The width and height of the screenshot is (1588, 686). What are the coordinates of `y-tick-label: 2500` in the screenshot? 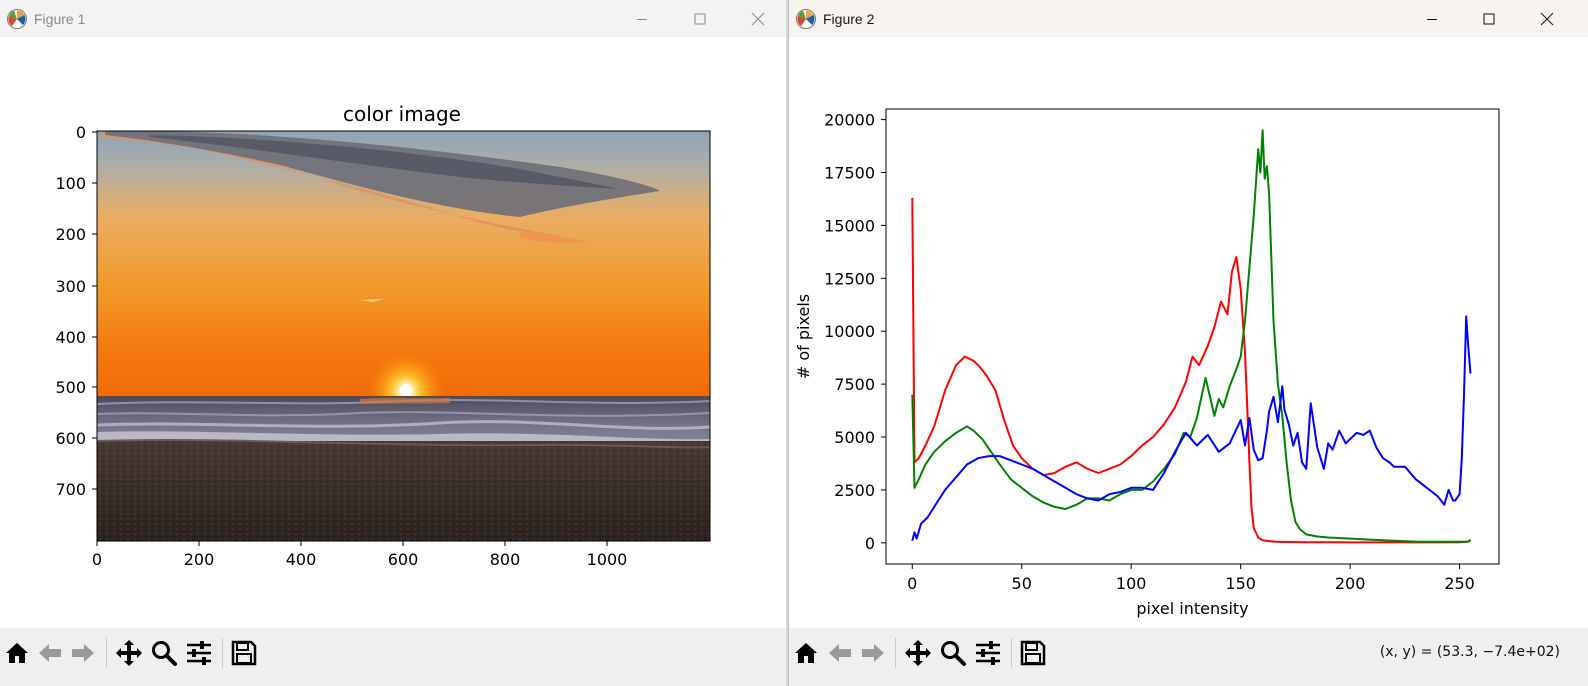 It's located at (854, 490).